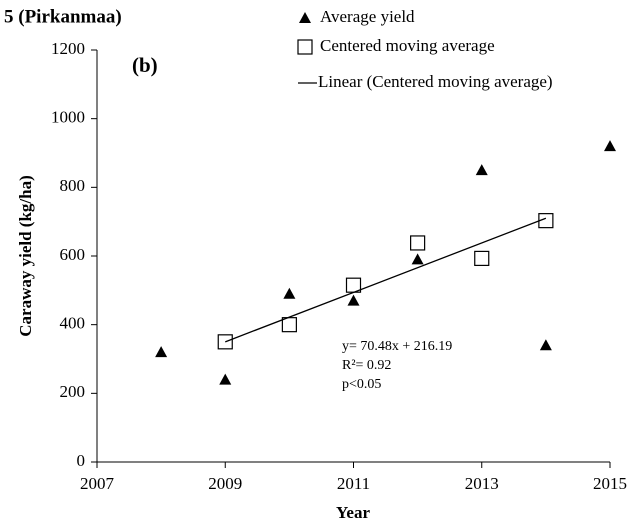 This screenshot has height=526, width=643. Describe the element at coordinates (407, 45) in the screenshot. I see `legend-label: Centered moving average` at that location.